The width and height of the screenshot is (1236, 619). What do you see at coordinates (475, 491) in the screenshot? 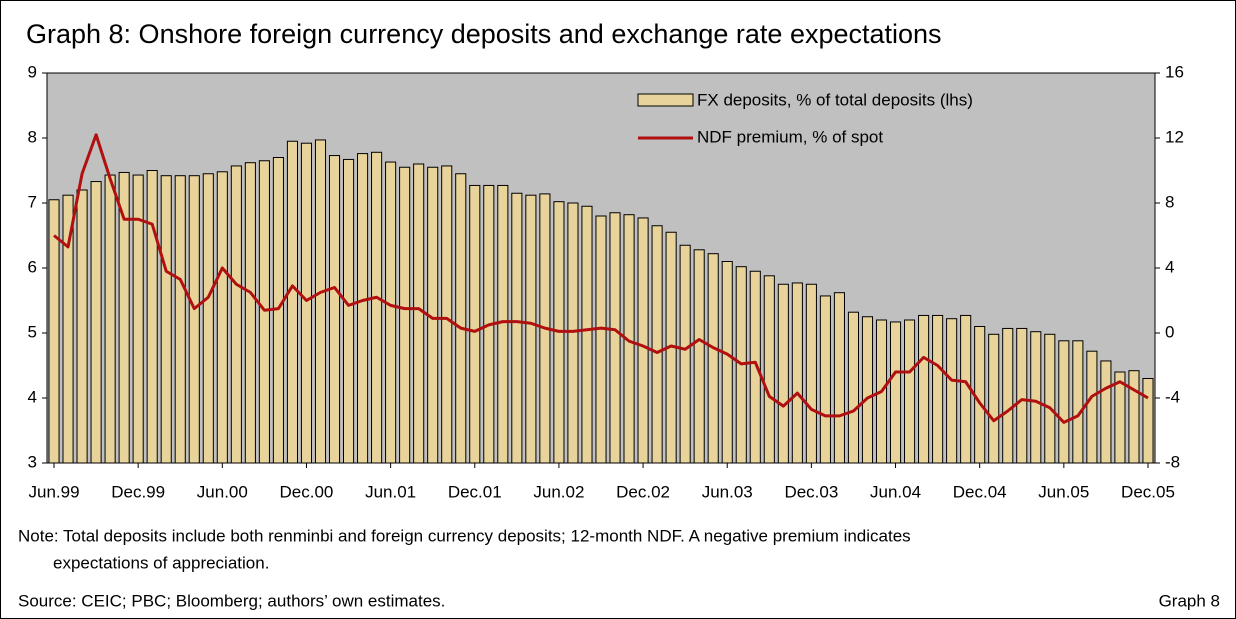
I see `x-tick-label: Dec.01` at bounding box center [475, 491].